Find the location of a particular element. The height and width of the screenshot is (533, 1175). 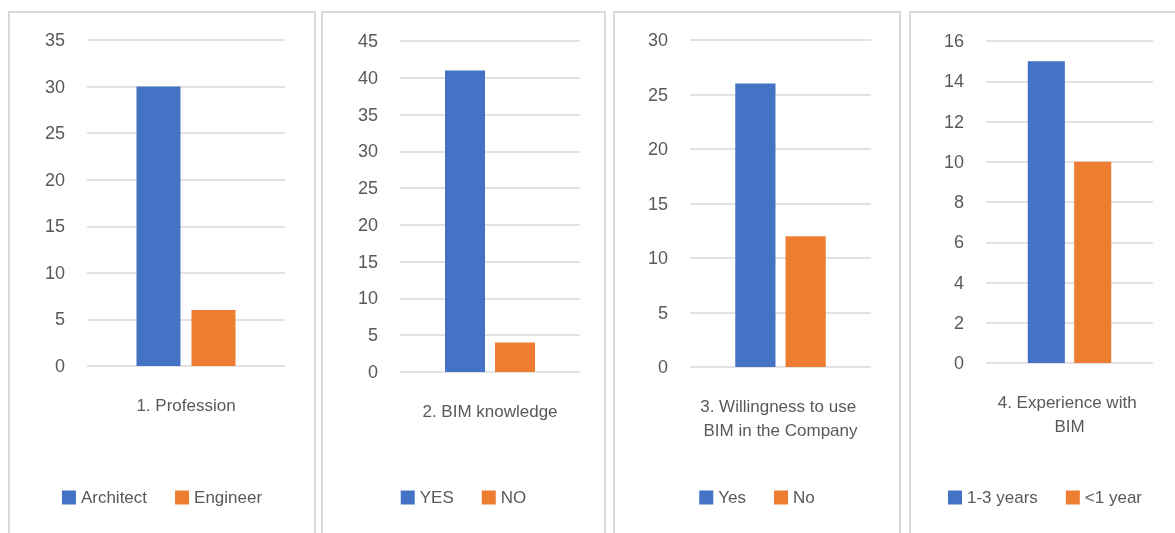

legend-label: Yes is located at coordinates (732, 497).